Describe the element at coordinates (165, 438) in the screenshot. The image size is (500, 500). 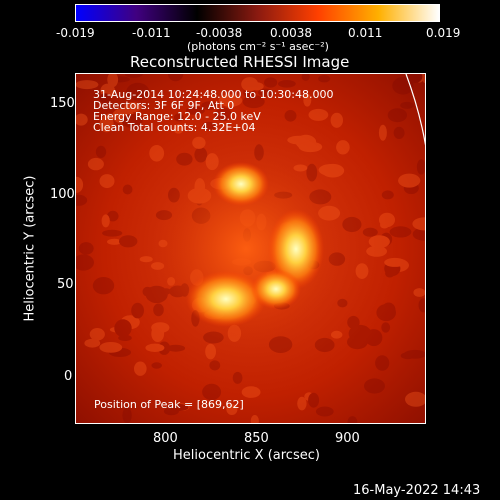
I see `x-tick-label: 800` at that location.